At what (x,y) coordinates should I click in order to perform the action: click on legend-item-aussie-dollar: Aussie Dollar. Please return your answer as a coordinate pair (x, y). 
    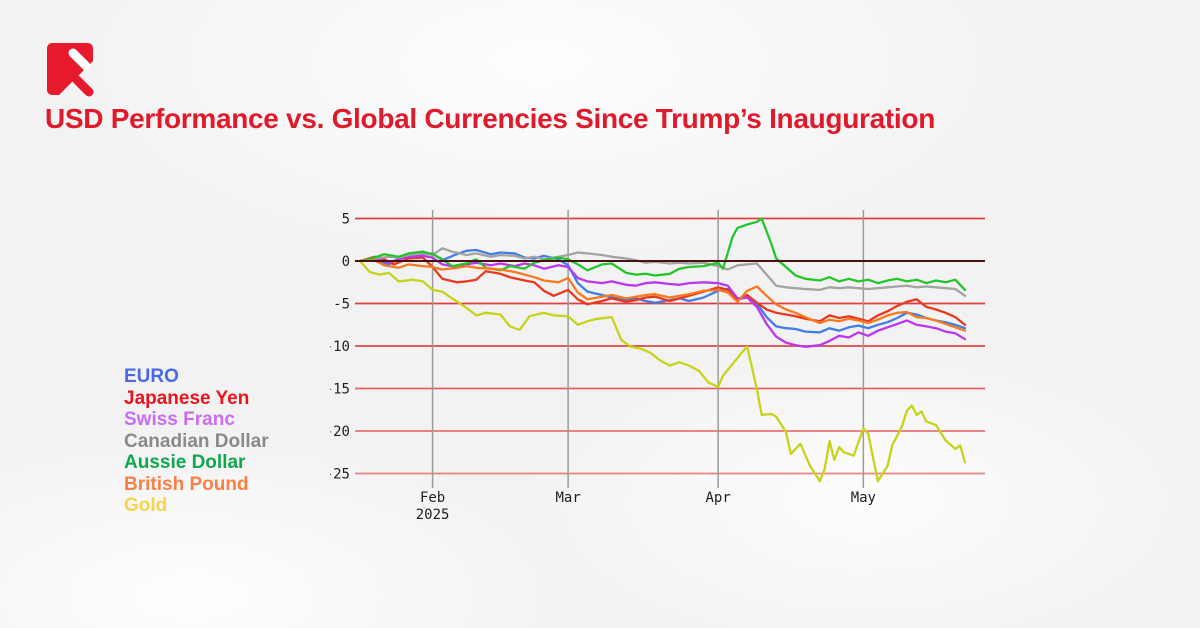
    Looking at the image, I should click on (185, 462).